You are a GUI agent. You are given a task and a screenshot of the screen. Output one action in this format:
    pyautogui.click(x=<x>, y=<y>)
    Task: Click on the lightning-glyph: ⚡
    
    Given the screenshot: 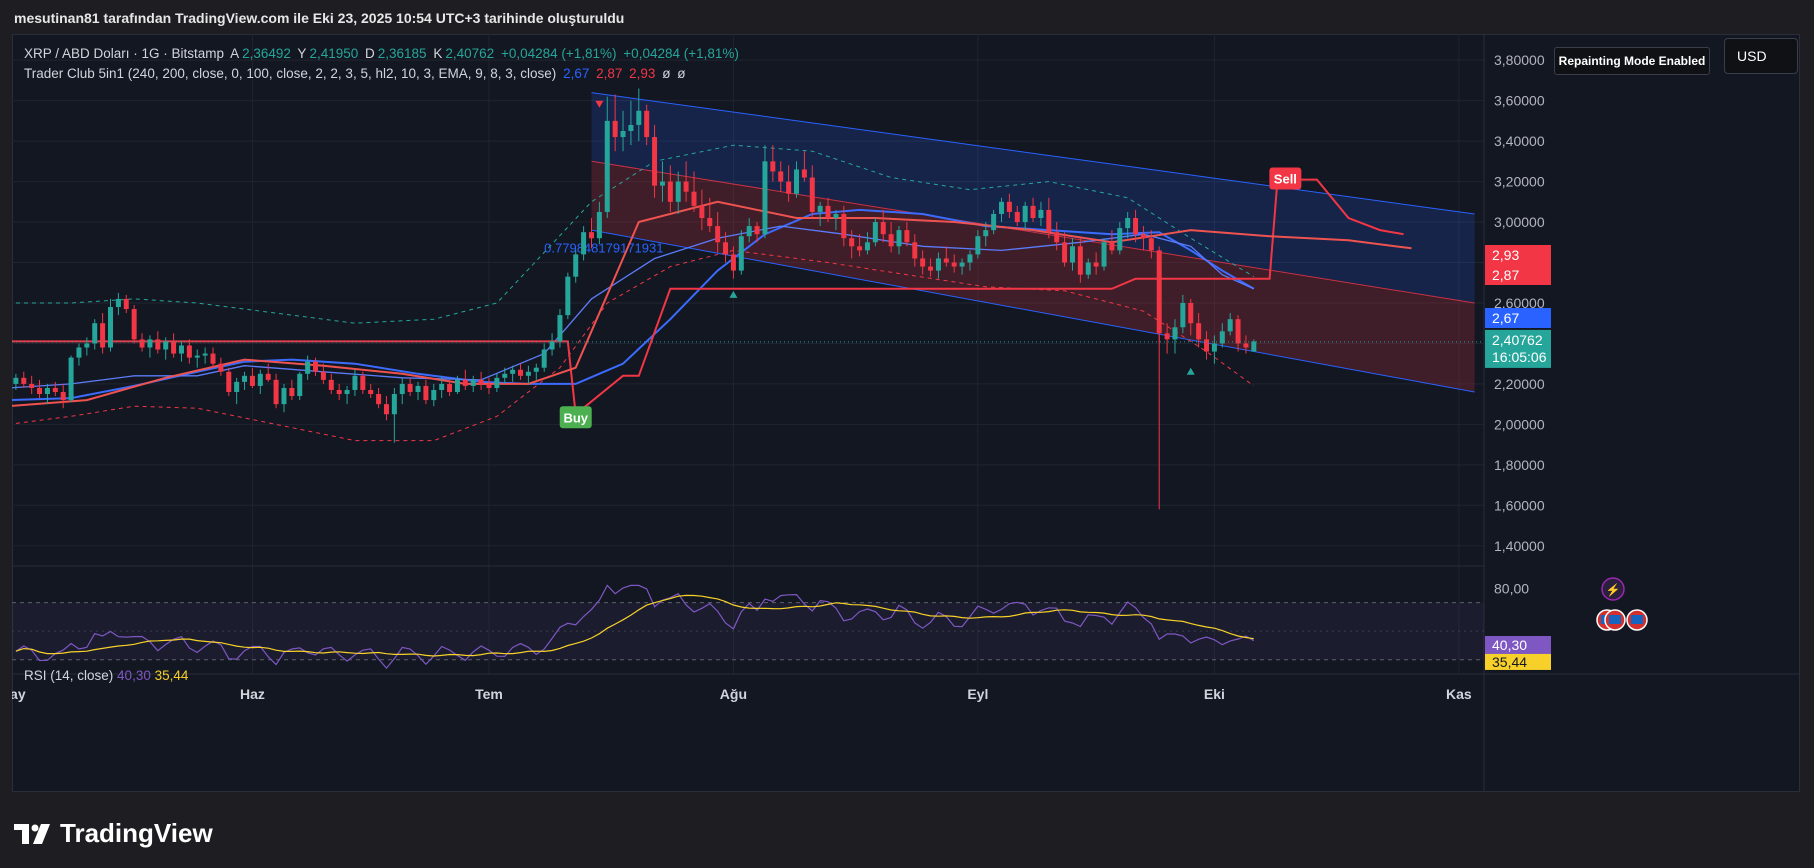 What is the action you would take?
    pyautogui.click(x=1613, y=590)
    